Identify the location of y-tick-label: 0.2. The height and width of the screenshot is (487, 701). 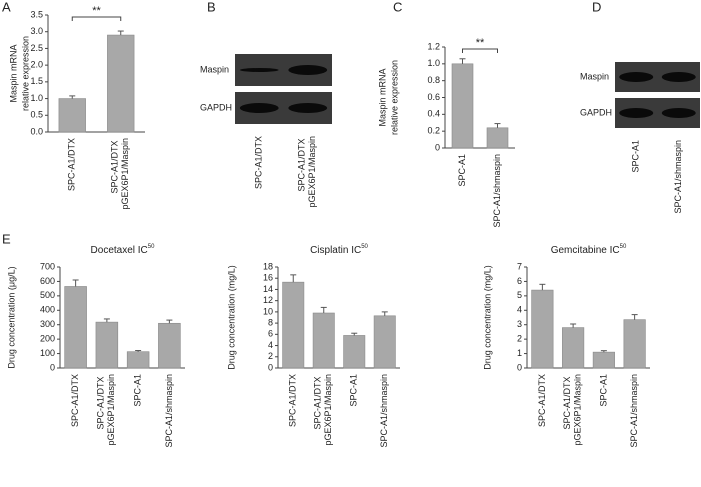
(433, 131).